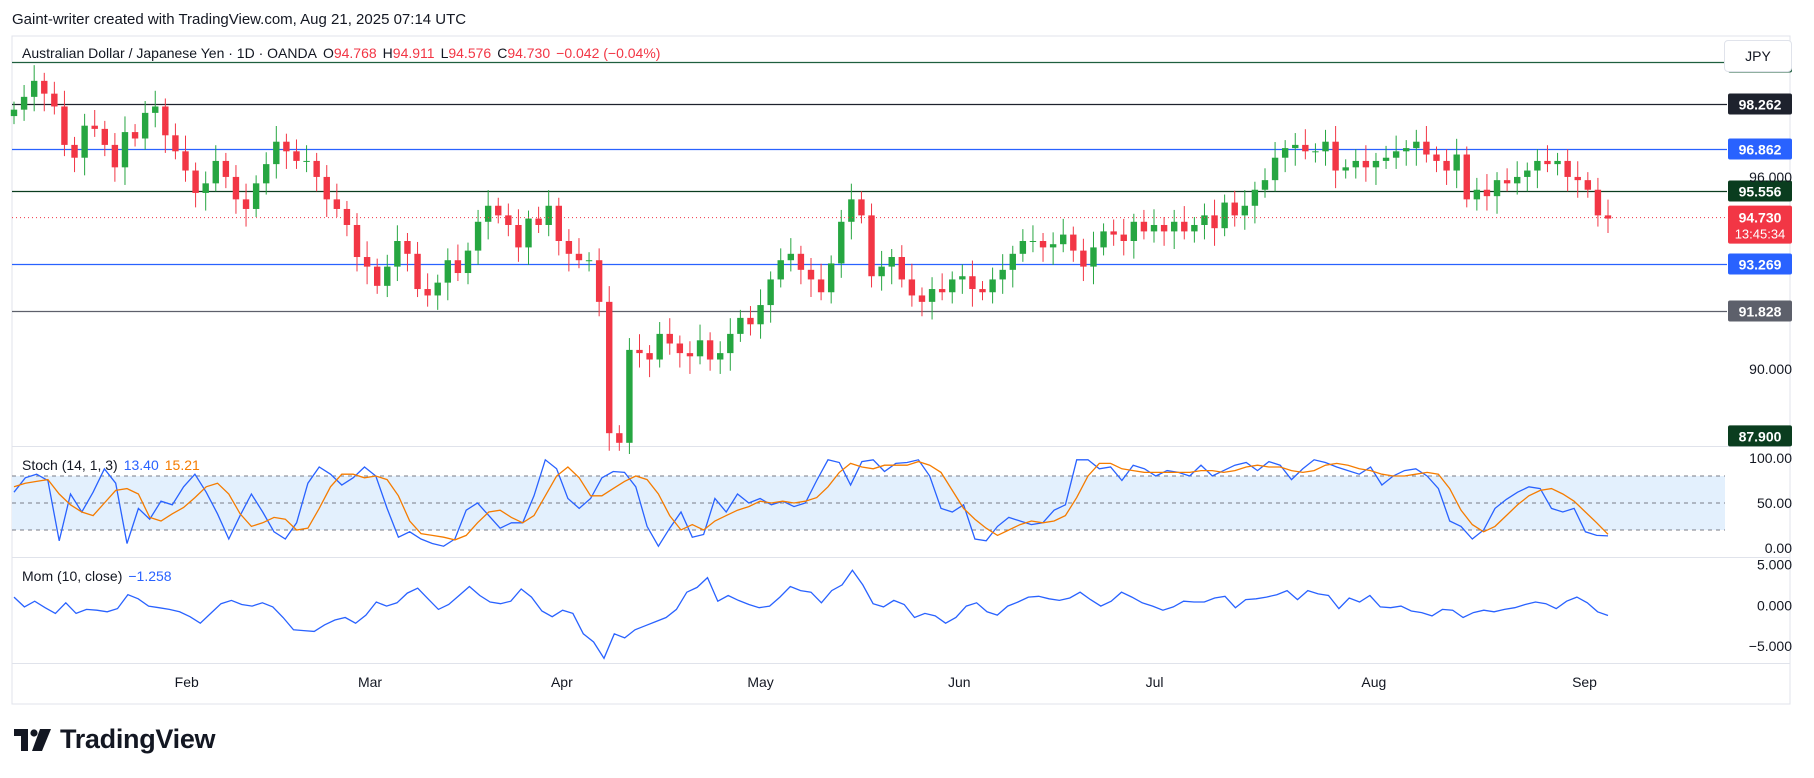  What do you see at coordinates (387, 53) in the screenshot?
I see `high-label: H` at bounding box center [387, 53].